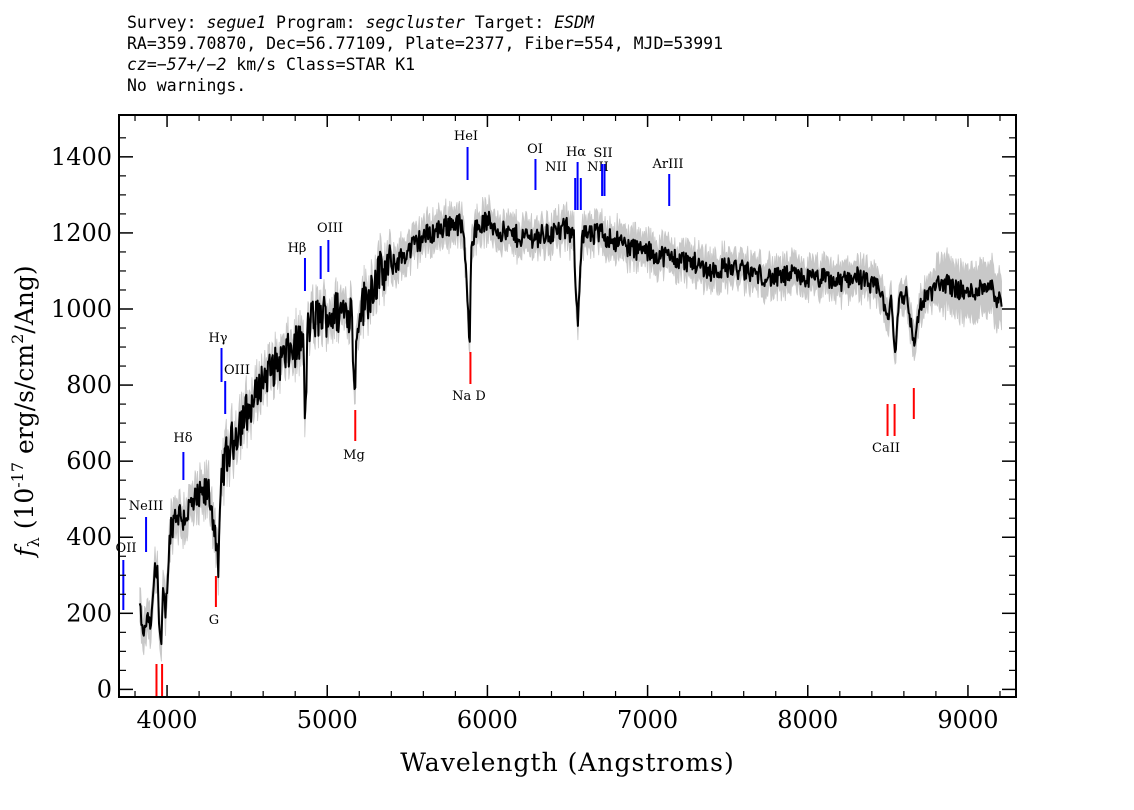  I want to click on y-tick-label: 800, so click(89, 385).